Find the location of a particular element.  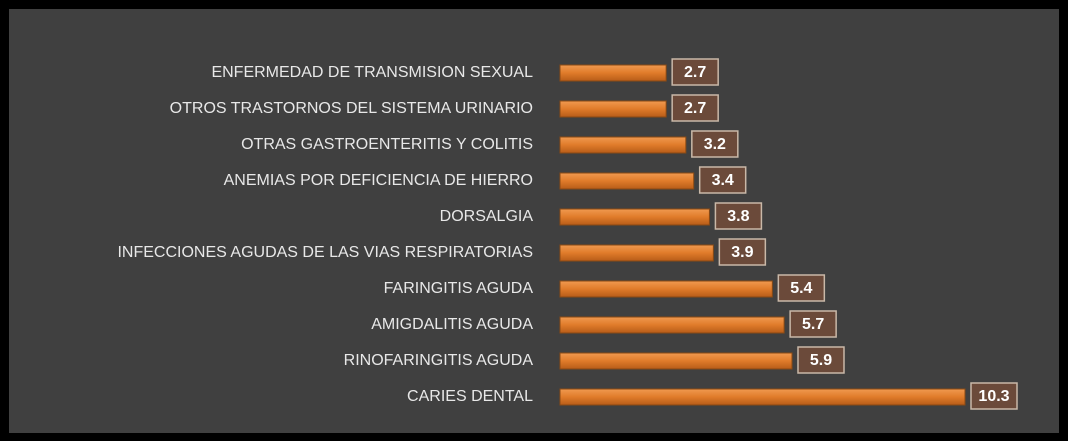

value-label: 5.7 is located at coordinates (813, 324).